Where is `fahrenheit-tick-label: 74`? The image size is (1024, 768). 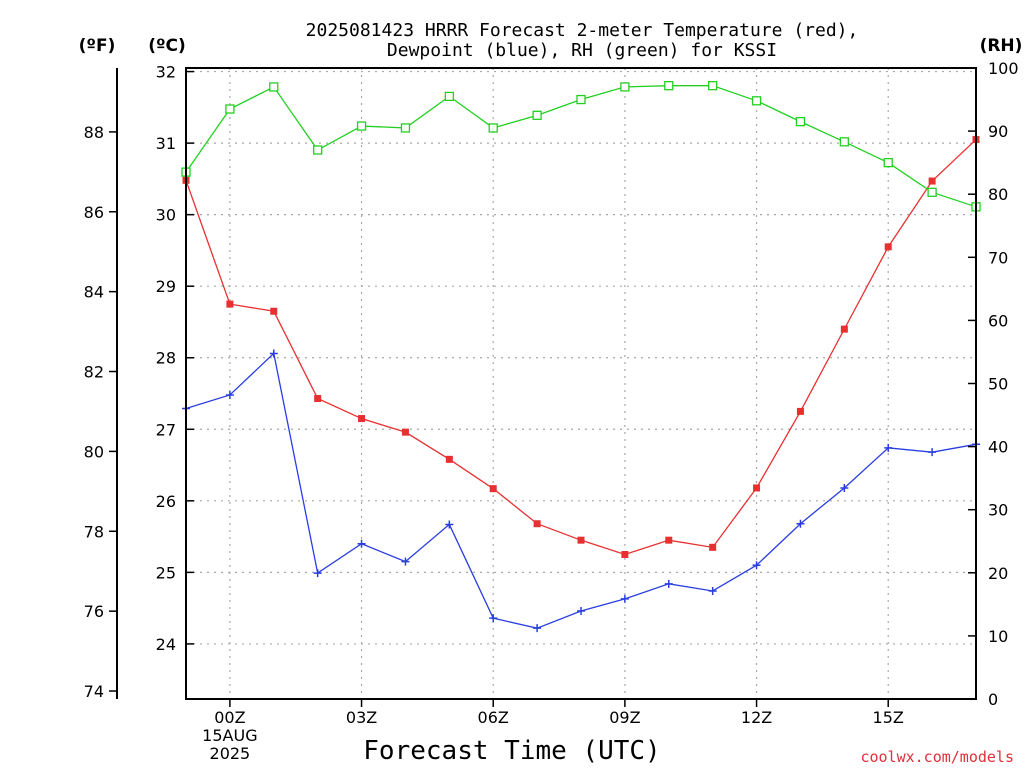 fahrenheit-tick-label: 74 is located at coordinates (94, 691).